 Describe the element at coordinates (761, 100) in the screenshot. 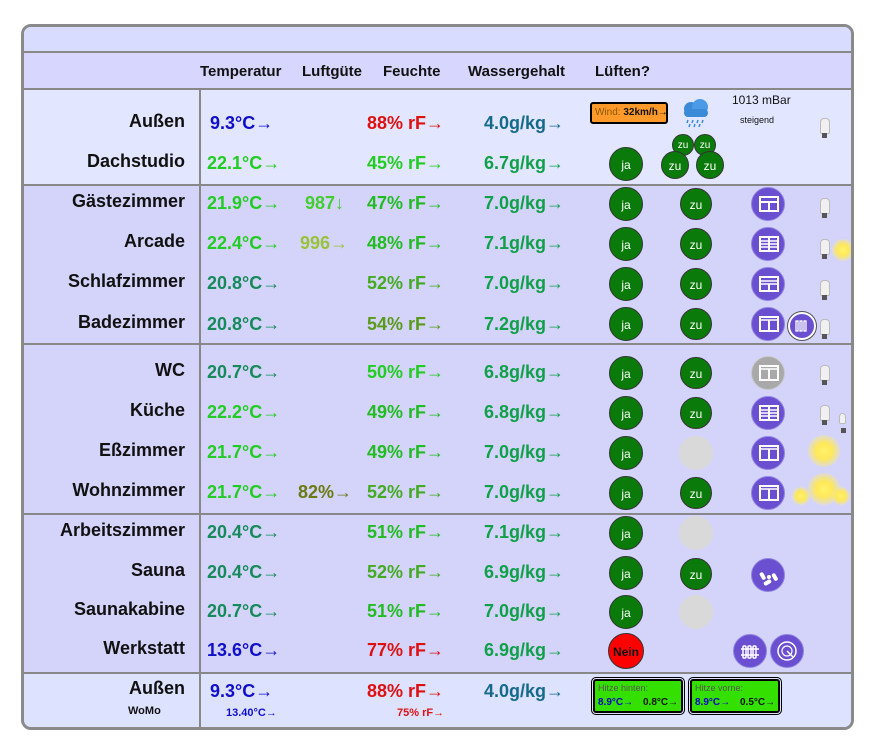

I see `pressure-value: 1013 mBar` at that location.